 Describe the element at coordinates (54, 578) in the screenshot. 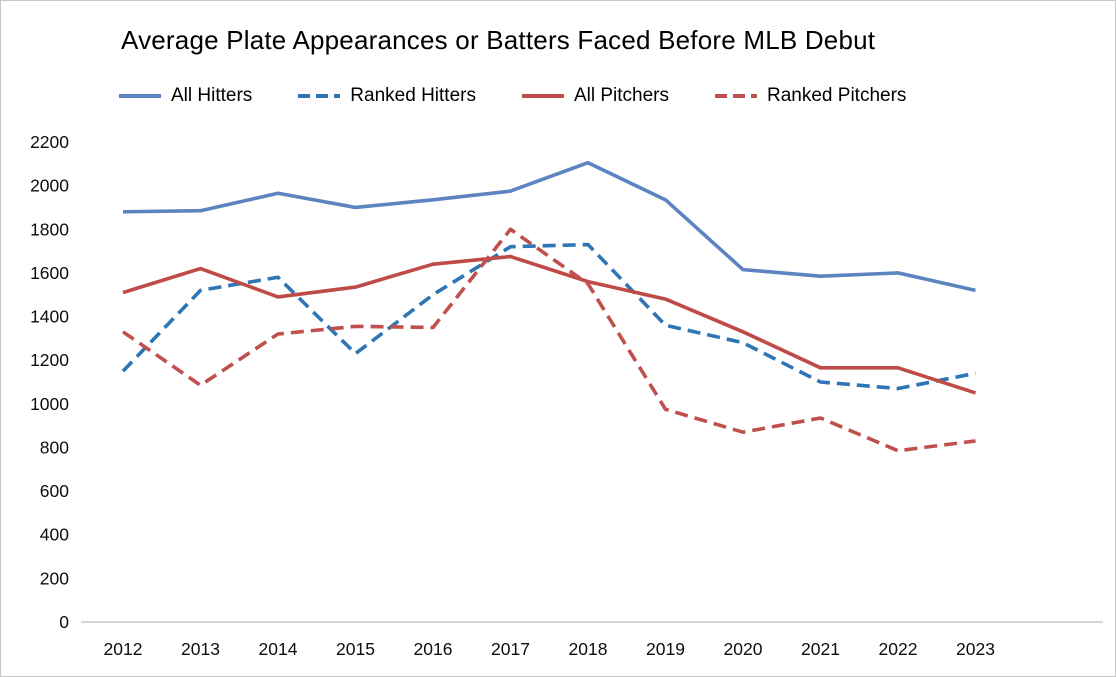

I see `y-axis-tick-label: 200` at that location.